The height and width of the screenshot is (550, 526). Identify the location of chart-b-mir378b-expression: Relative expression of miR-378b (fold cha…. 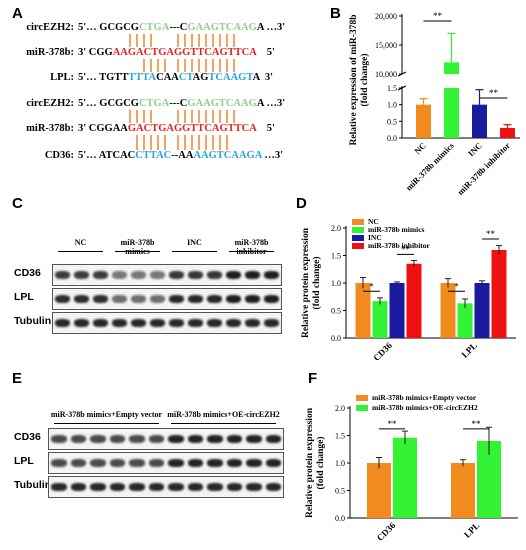
(434, 104).